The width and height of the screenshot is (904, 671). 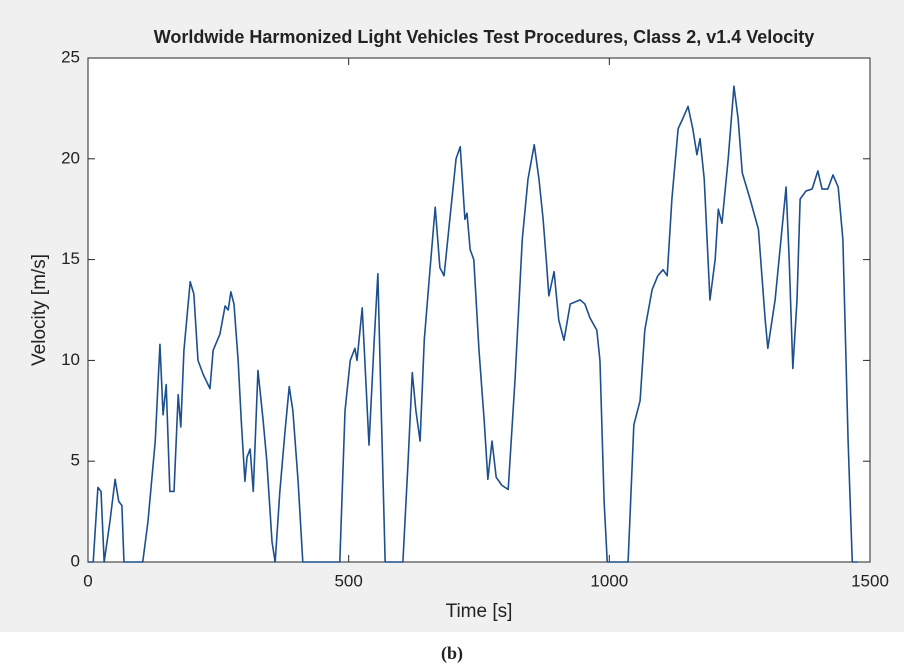 What do you see at coordinates (87, 580) in the screenshot?
I see `x-tick-label: 0` at bounding box center [87, 580].